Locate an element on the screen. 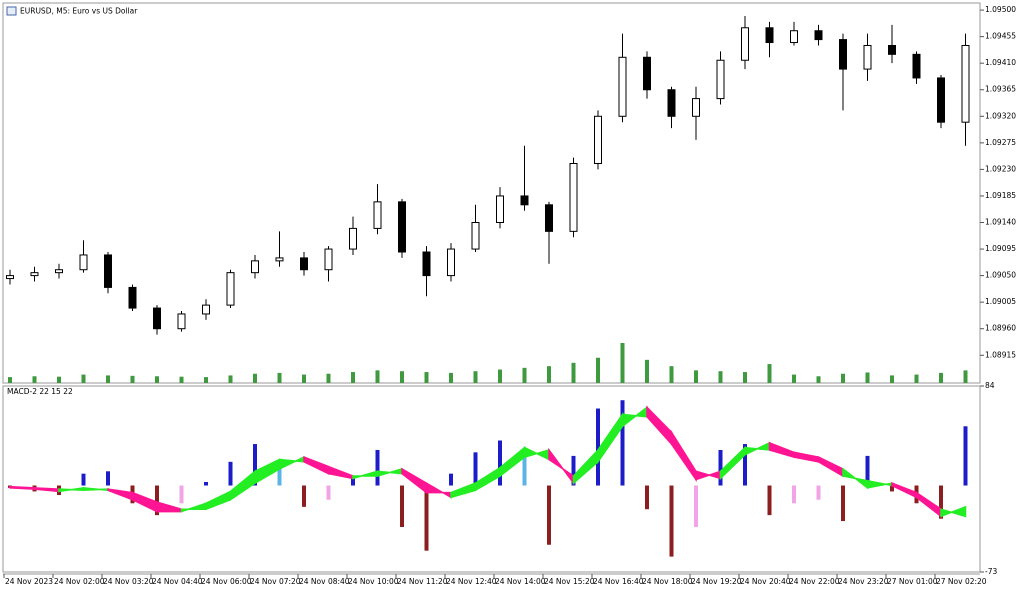 This screenshot has width=1024, height=596. x-tick-label: 27 Nov 02:20 is located at coordinates (961, 581).